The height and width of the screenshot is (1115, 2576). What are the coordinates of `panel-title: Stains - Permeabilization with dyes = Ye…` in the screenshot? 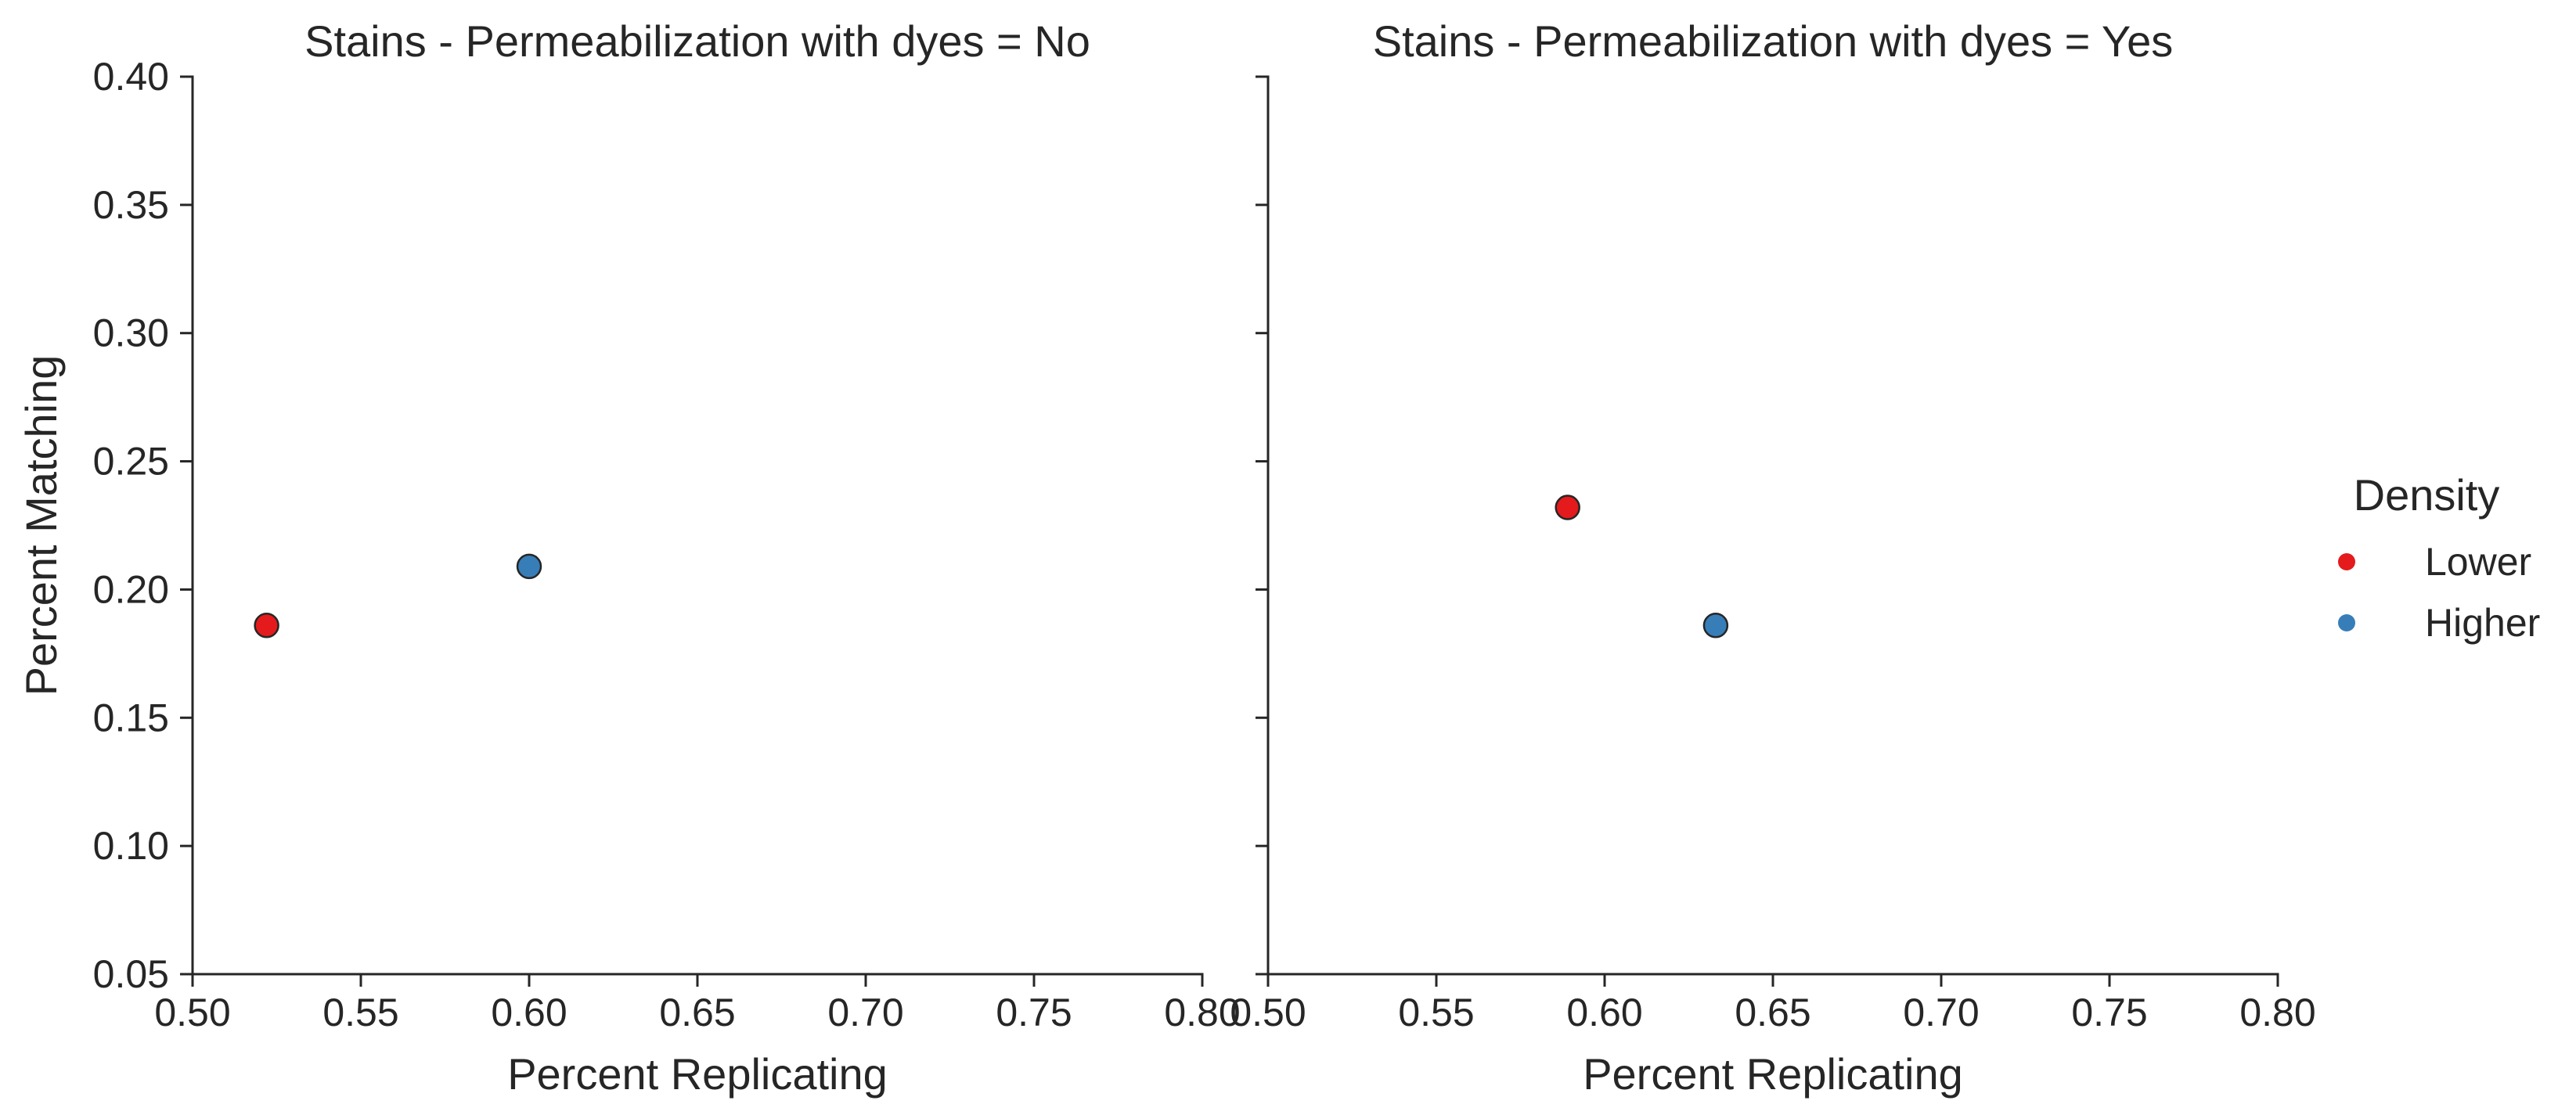 It's located at (1773, 41).